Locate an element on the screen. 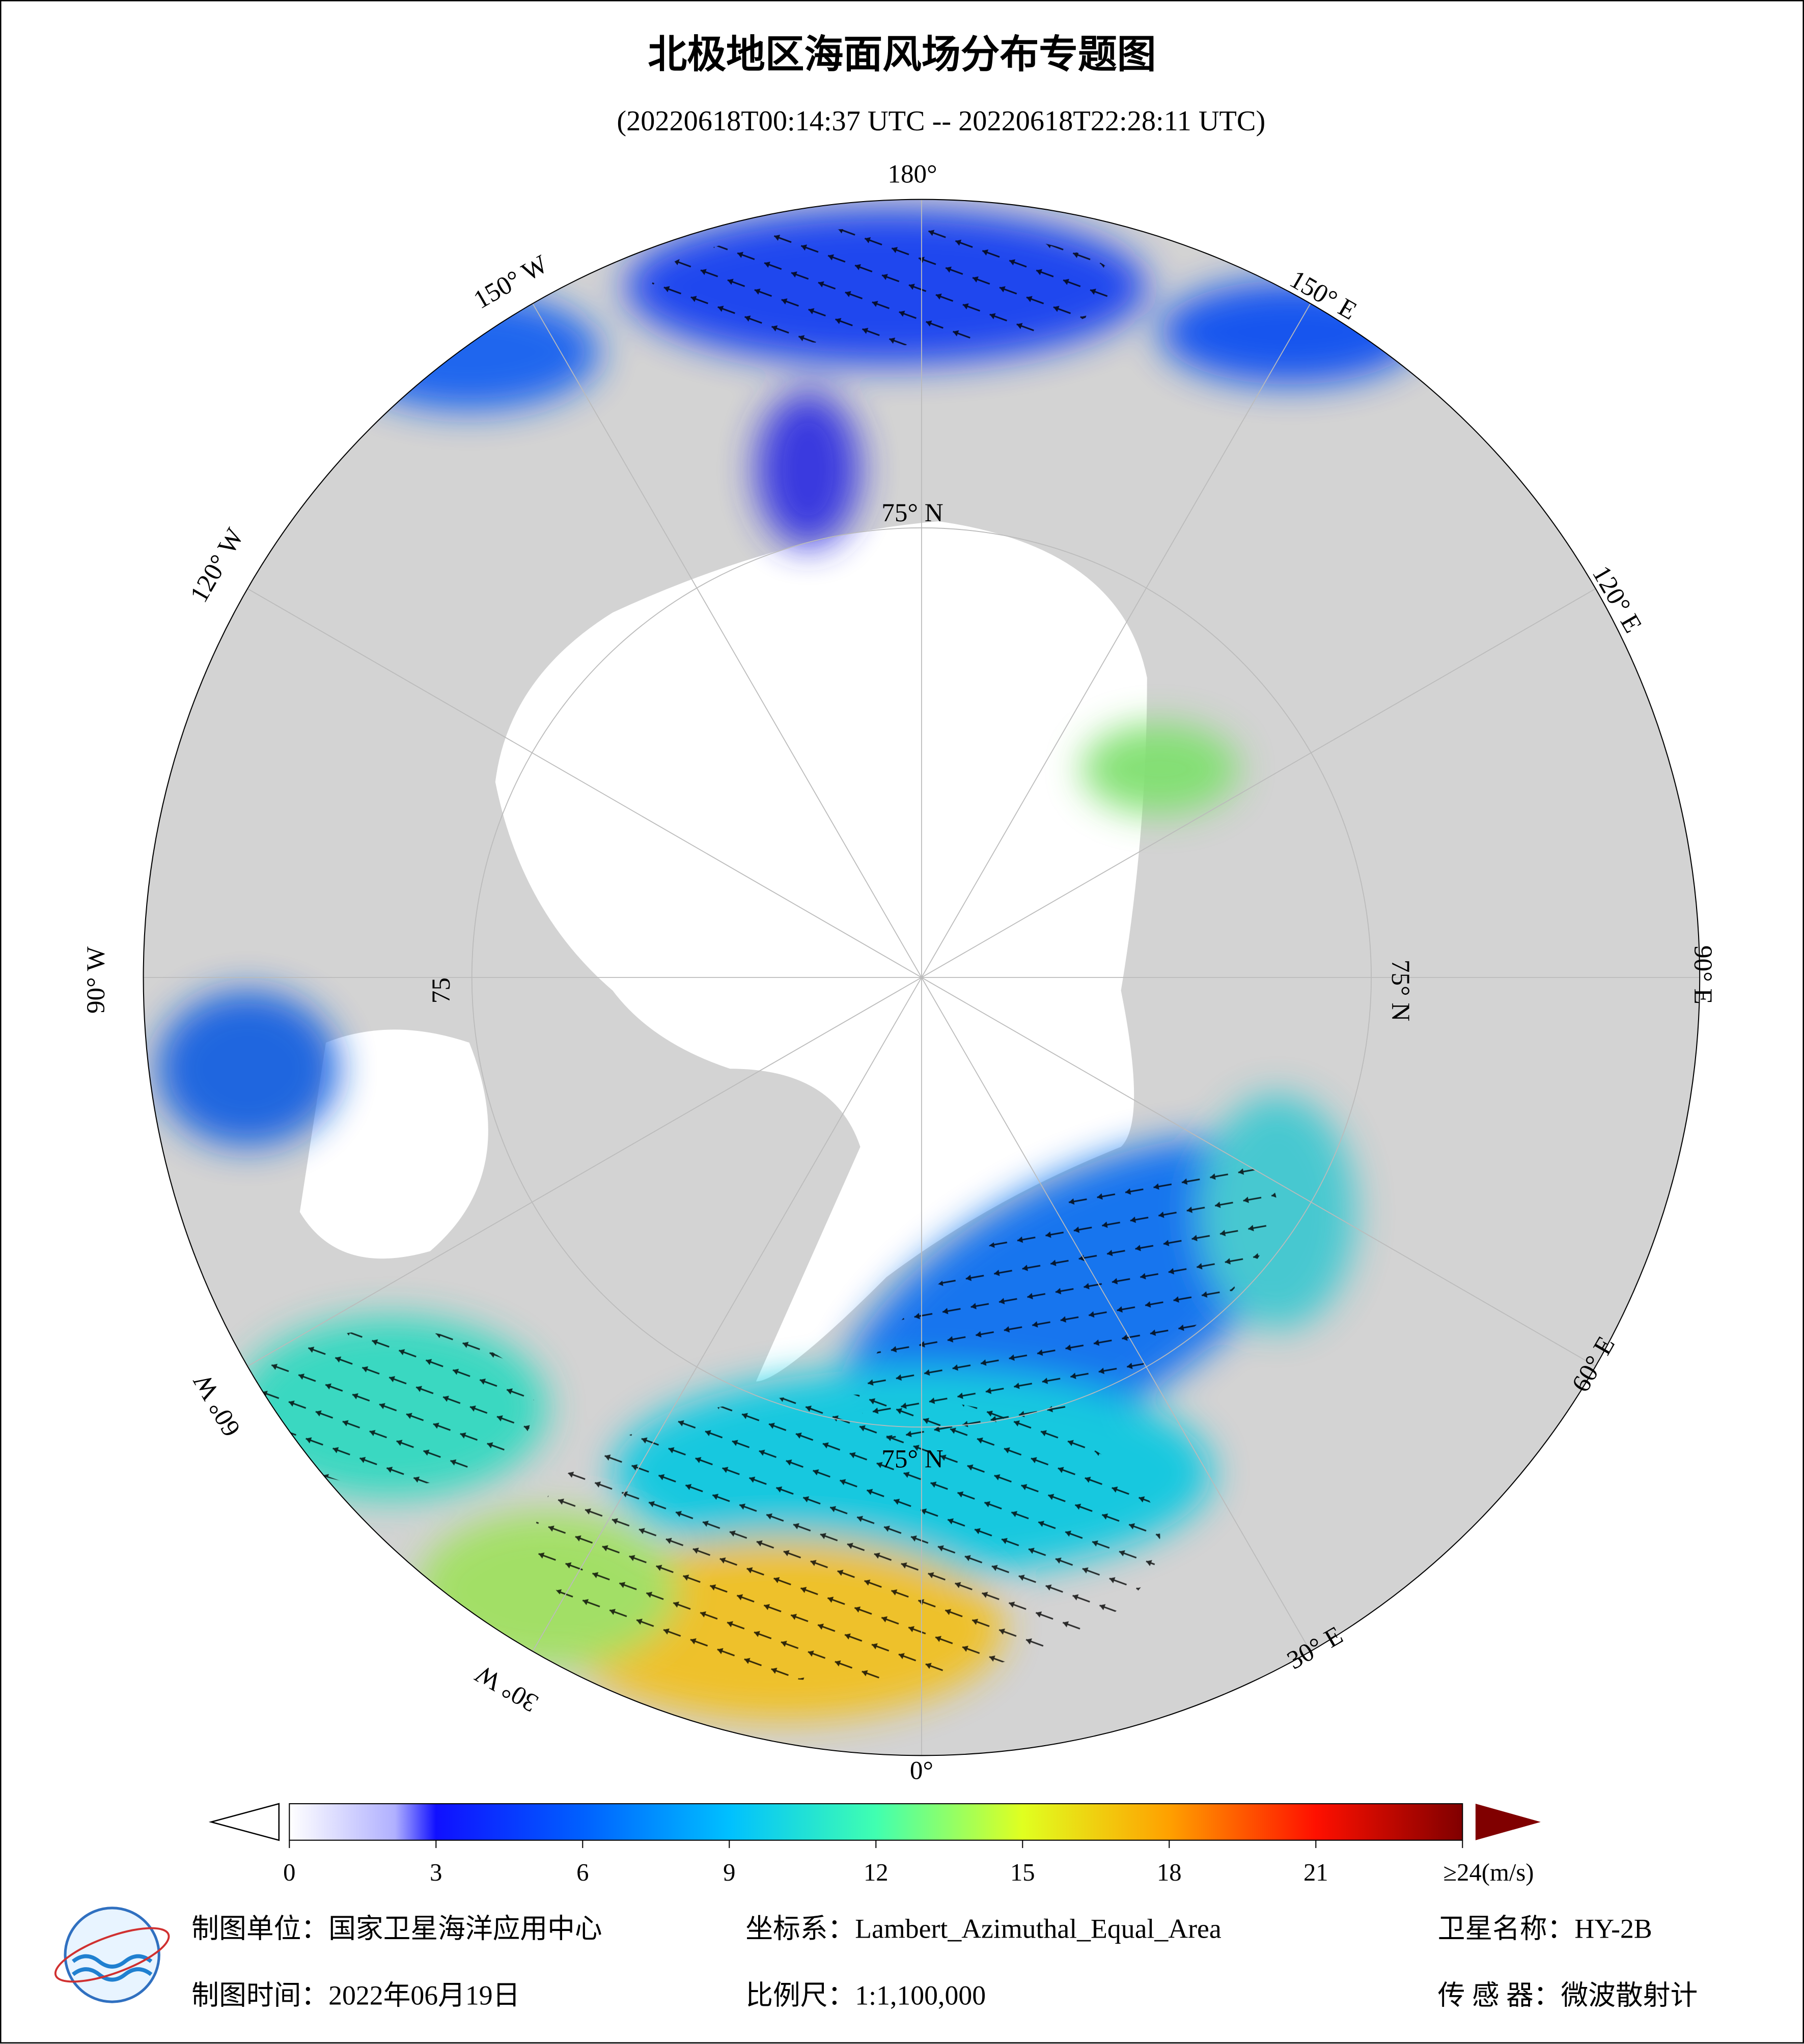  footer-unit: 制图单位：国家卫星海洋应用中心 is located at coordinates (396, 1929).